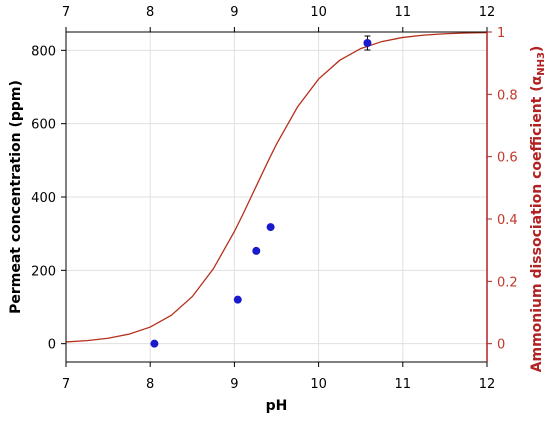  I want to click on x-tick-label: 10, so click(318, 384).